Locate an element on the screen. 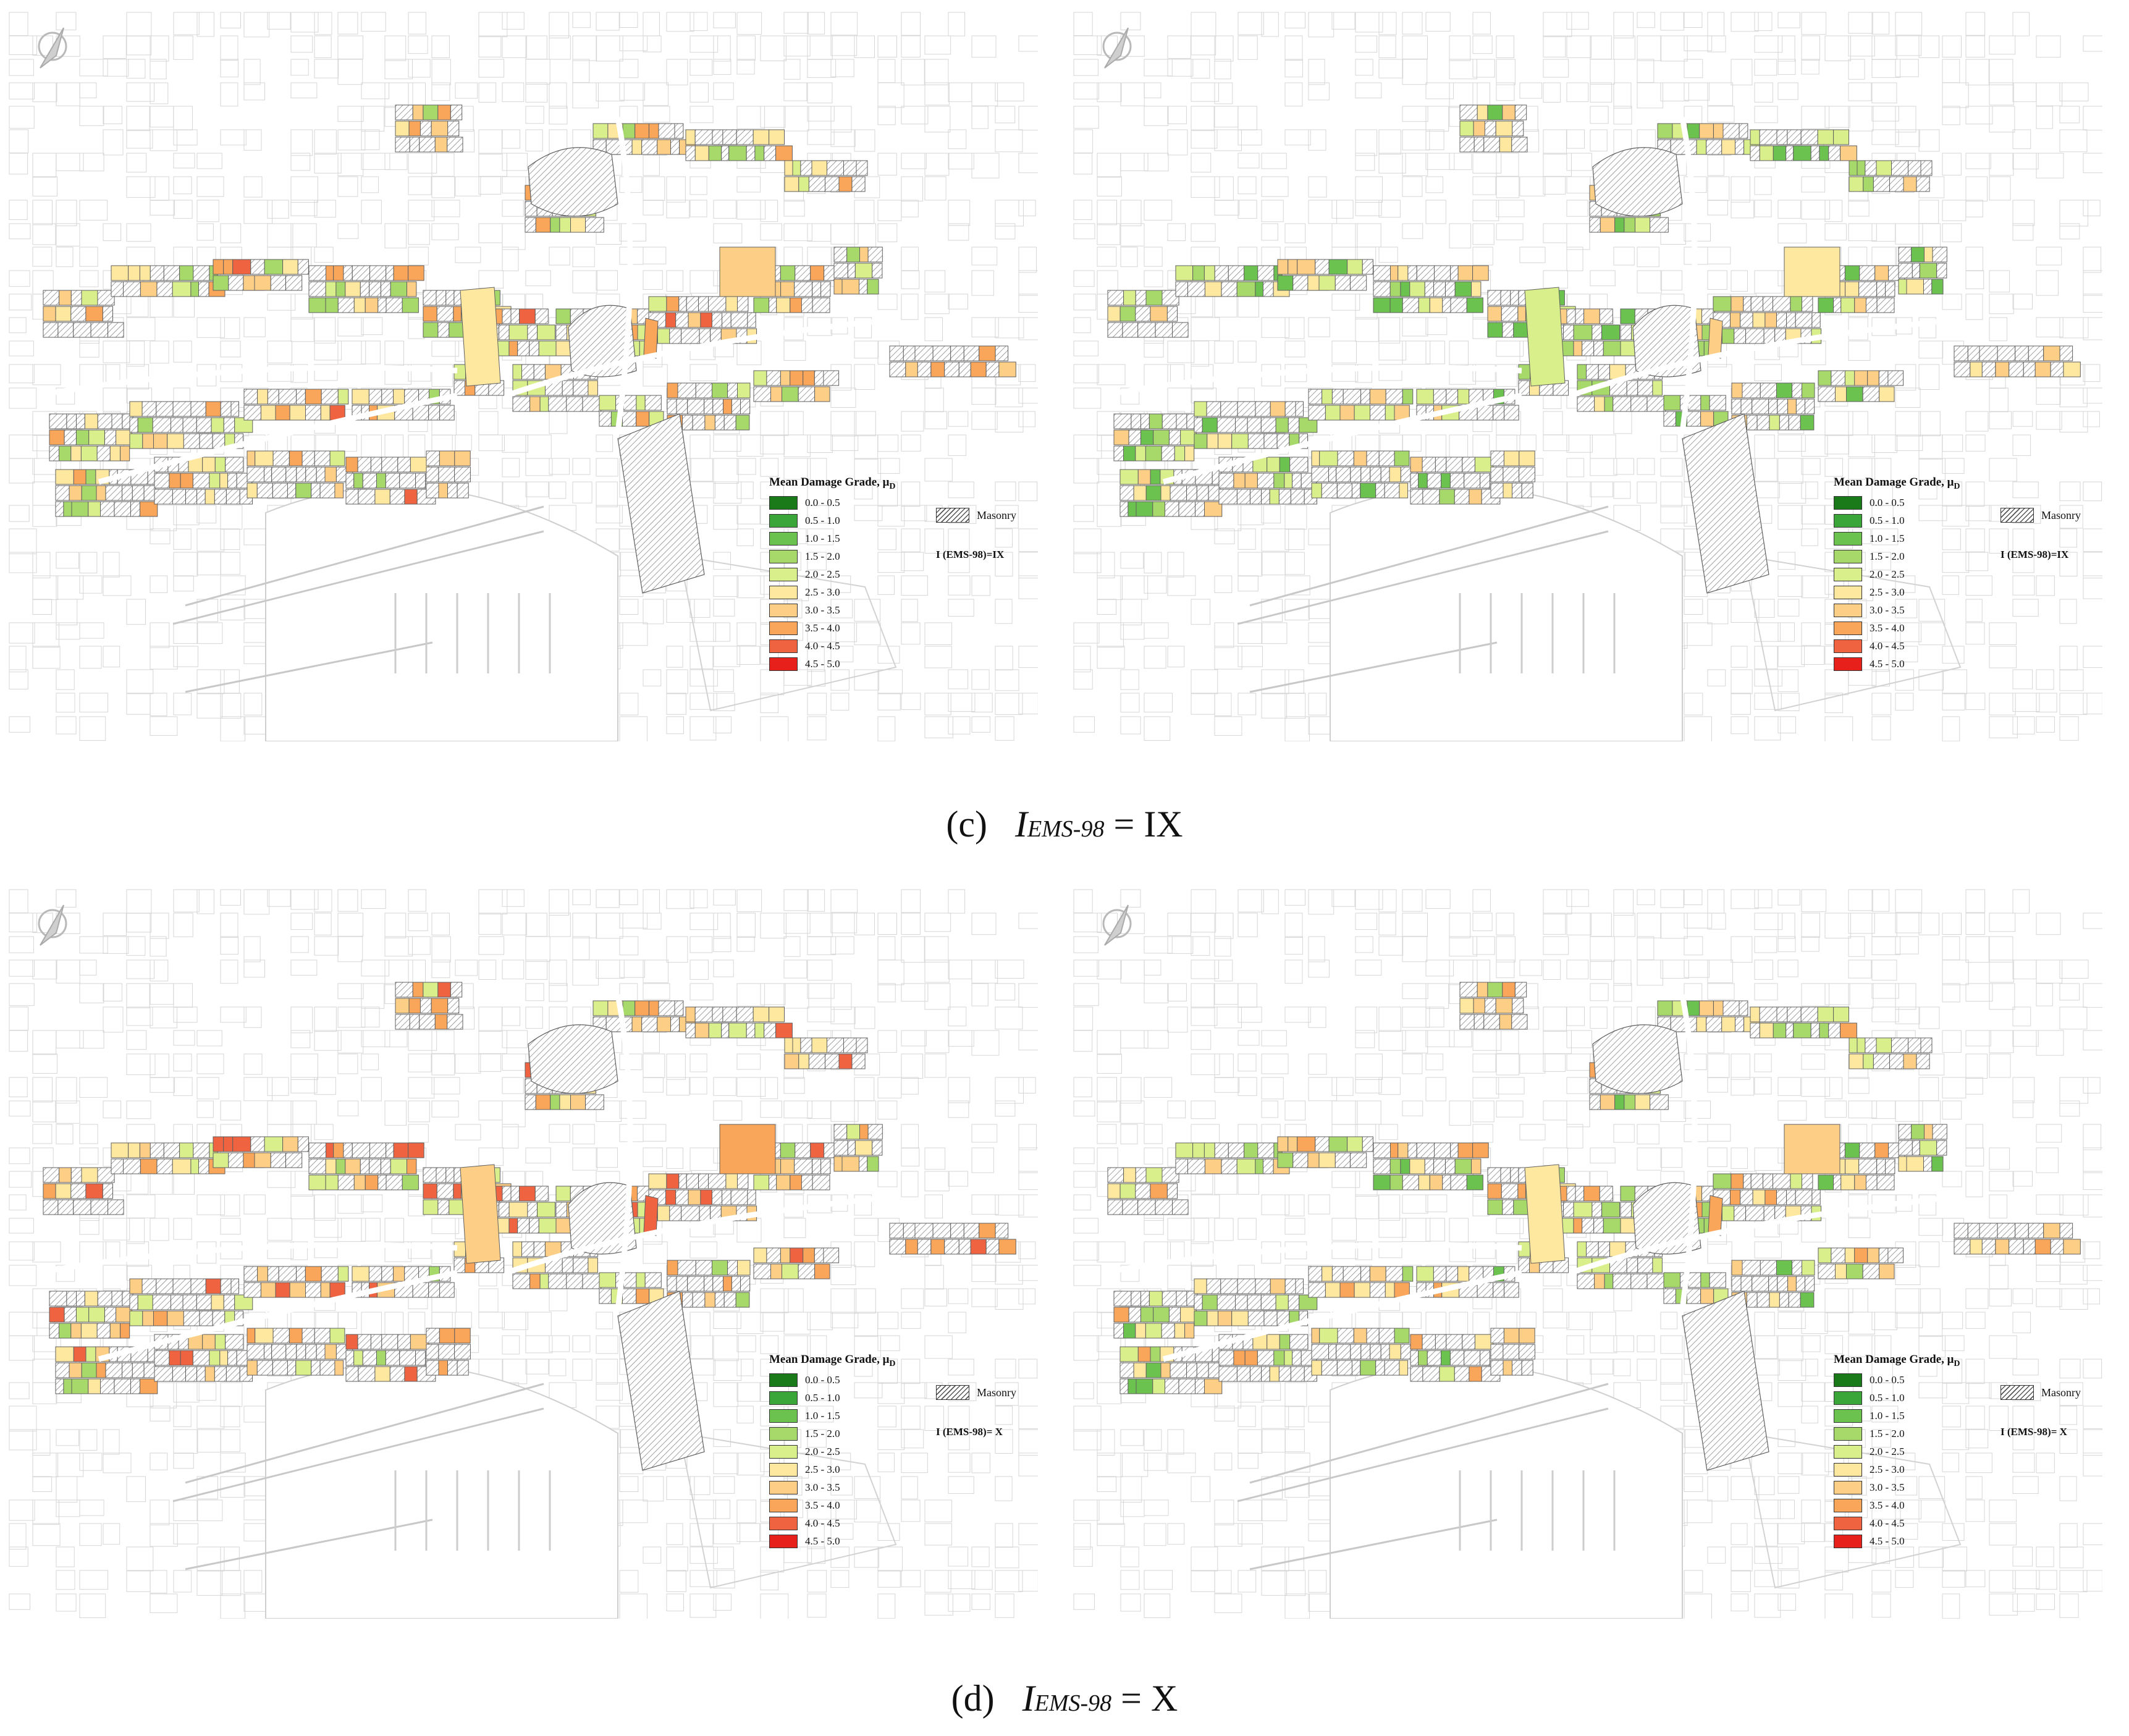  legend-swatch is located at coordinates (784, 1488).